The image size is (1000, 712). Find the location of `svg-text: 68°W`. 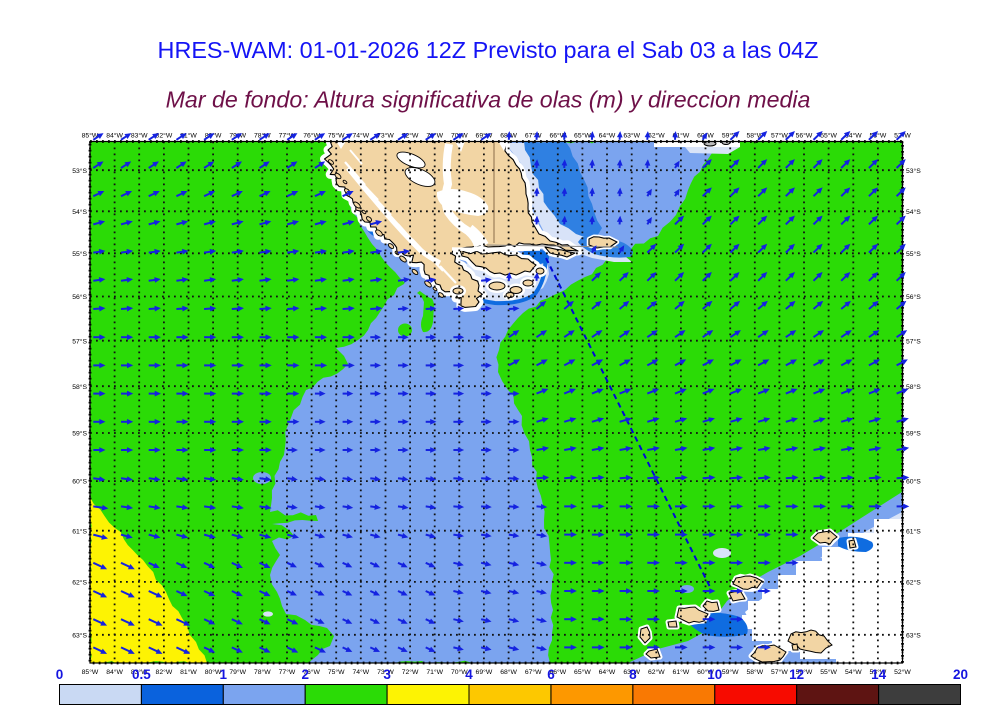

svg-text: 68°W is located at coordinates (508, 672).